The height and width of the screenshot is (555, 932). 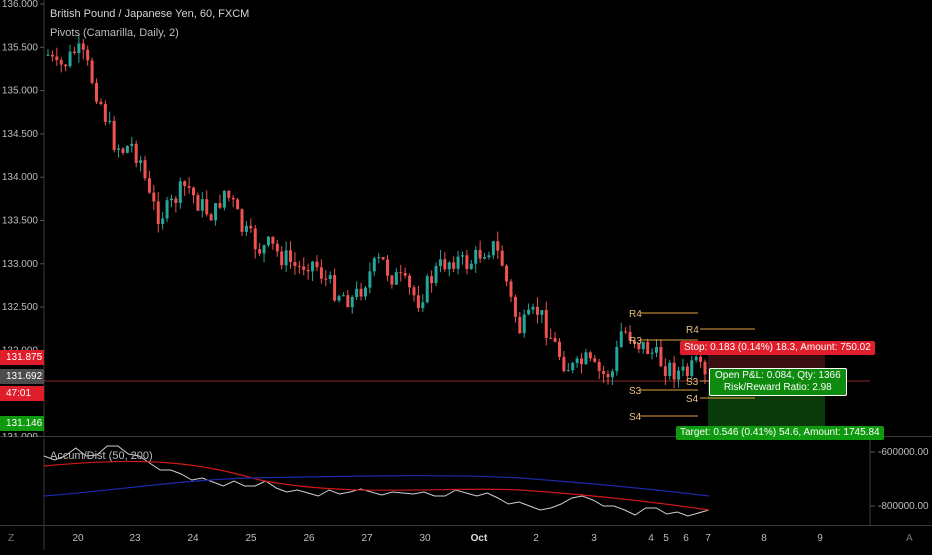 I want to click on date-axis: 20 23 24 25 26 27 30 Oct 2 3 4 5 6 7 8 9, so click(x=466, y=538).